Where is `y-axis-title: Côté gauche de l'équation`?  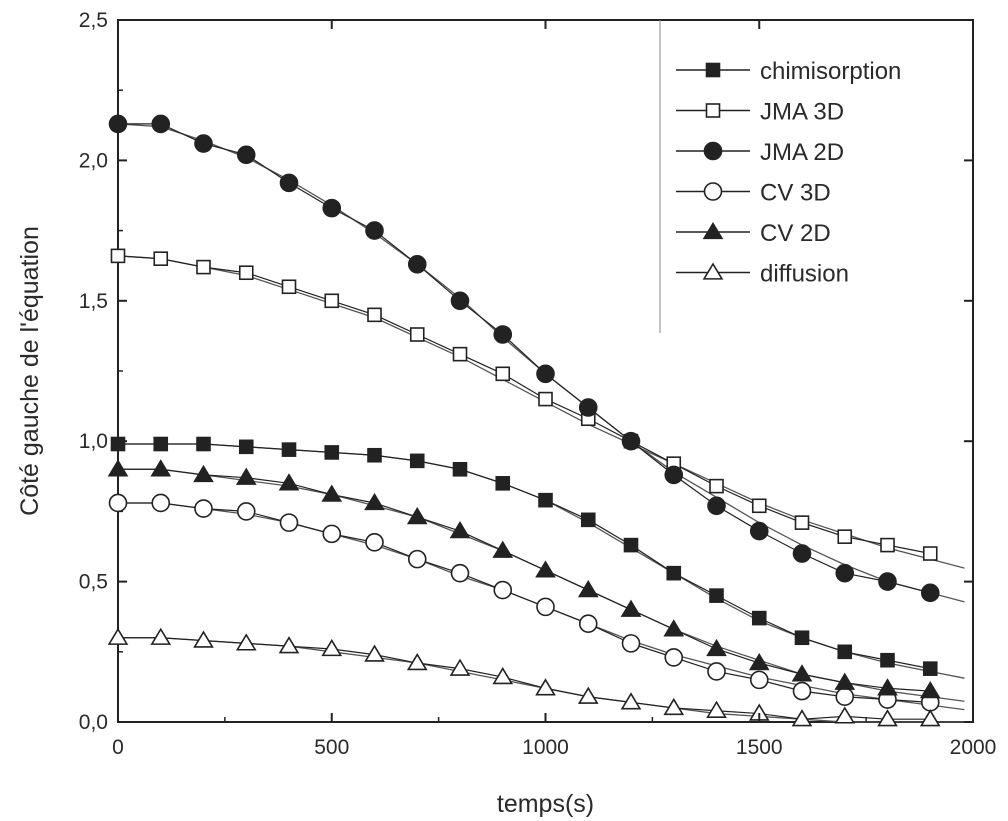
y-axis-title: Côté gauche de l'équation is located at coordinates (30, 371).